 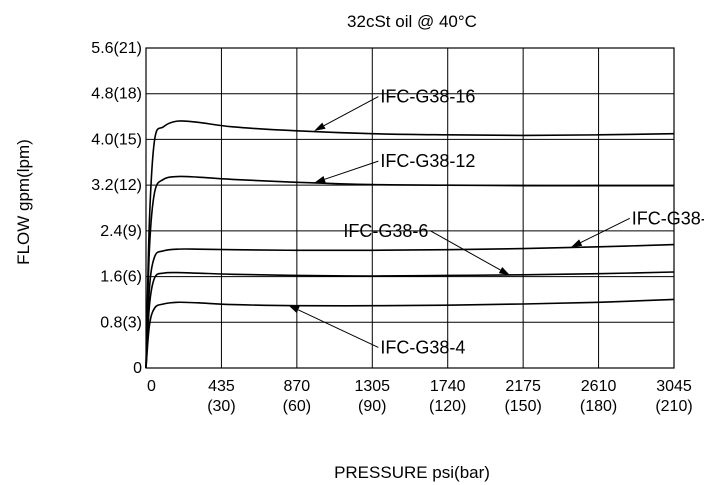 I want to click on x-tick-sublabel: (90), so click(x=372, y=406).